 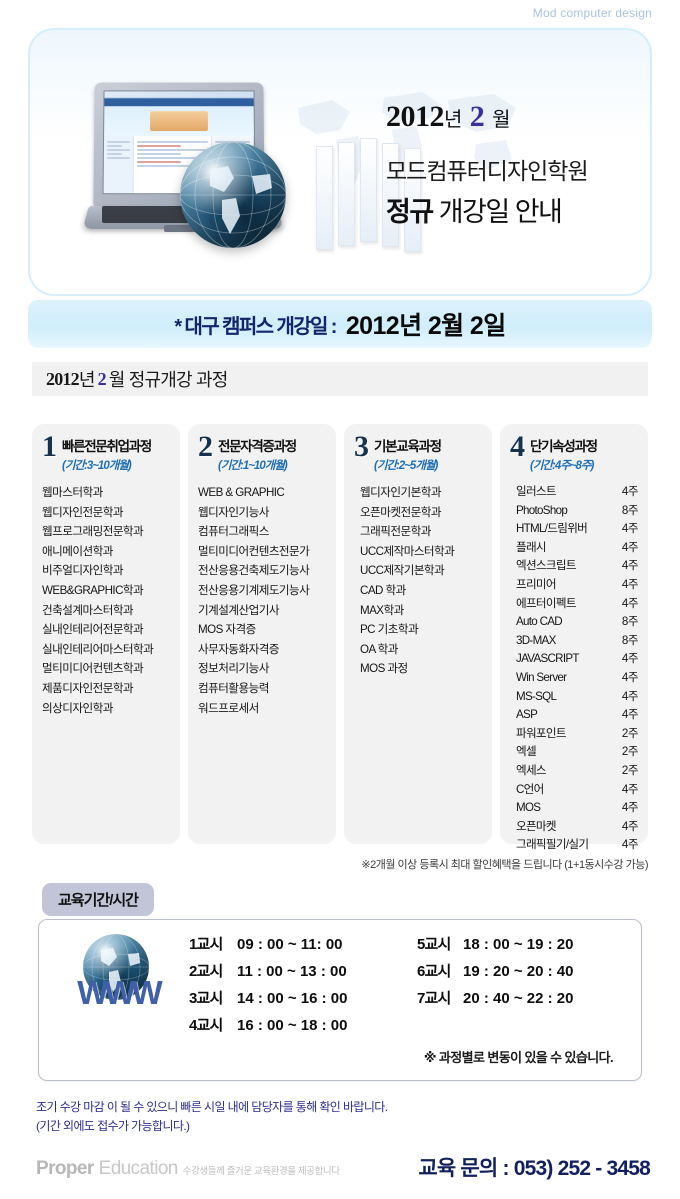 I want to click on list-item: OA 학과, so click(x=379, y=649).